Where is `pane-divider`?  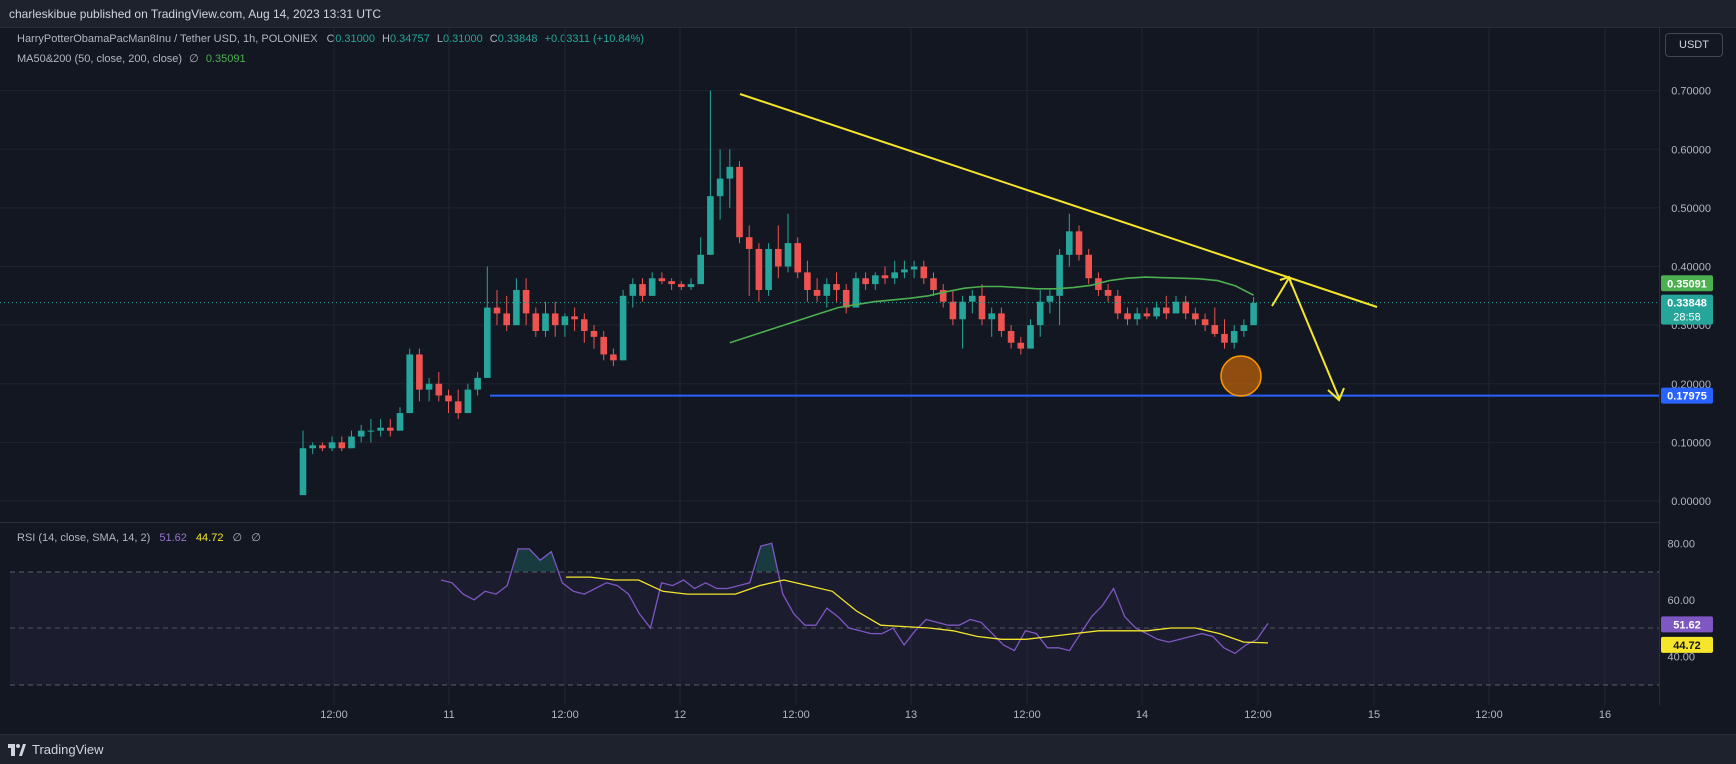 pane-divider is located at coordinates (830, 522).